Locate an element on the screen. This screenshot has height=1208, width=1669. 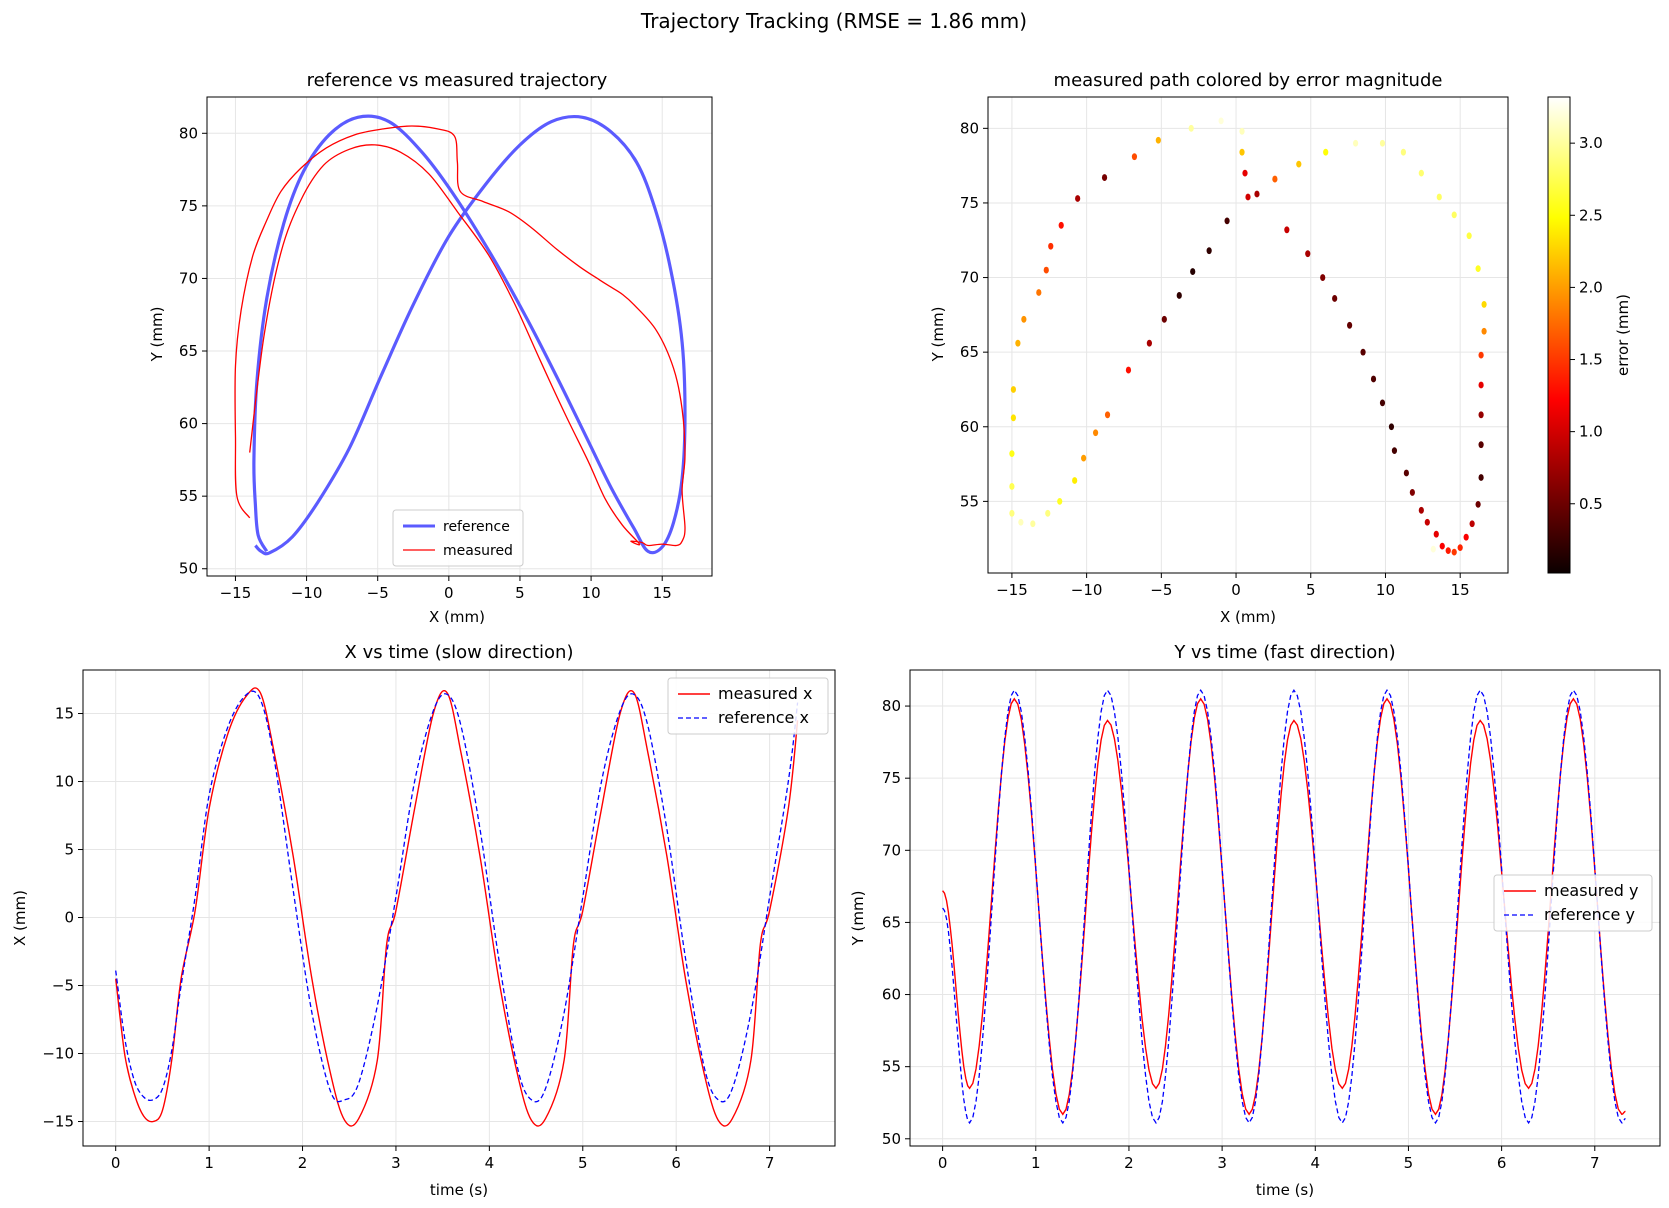
colorbar-tick-label: 2.0 is located at coordinates (1591, 287).